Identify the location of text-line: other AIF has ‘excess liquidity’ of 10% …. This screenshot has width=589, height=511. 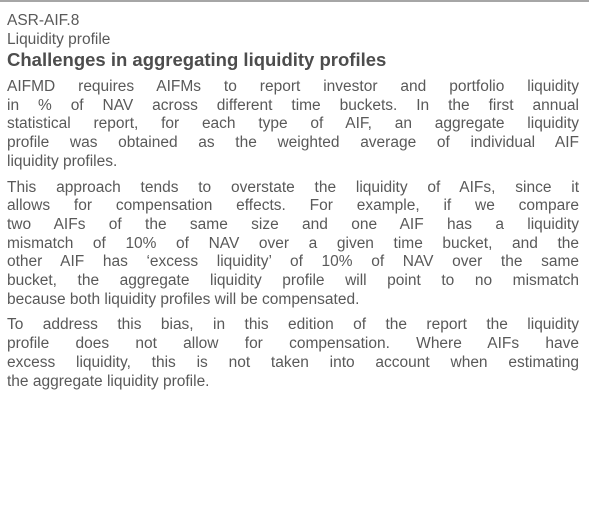
(293, 262).